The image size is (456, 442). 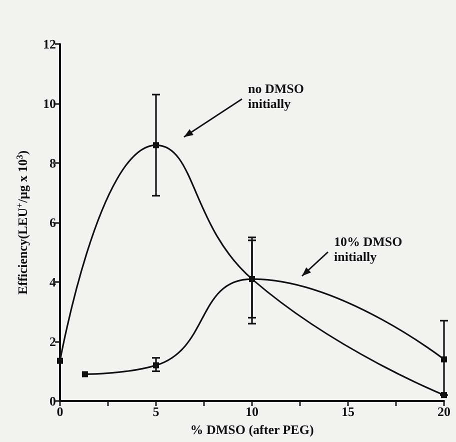 What do you see at coordinates (53, 401) in the screenshot?
I see `y-tick-label: 0` at bounding box center [53, 401].